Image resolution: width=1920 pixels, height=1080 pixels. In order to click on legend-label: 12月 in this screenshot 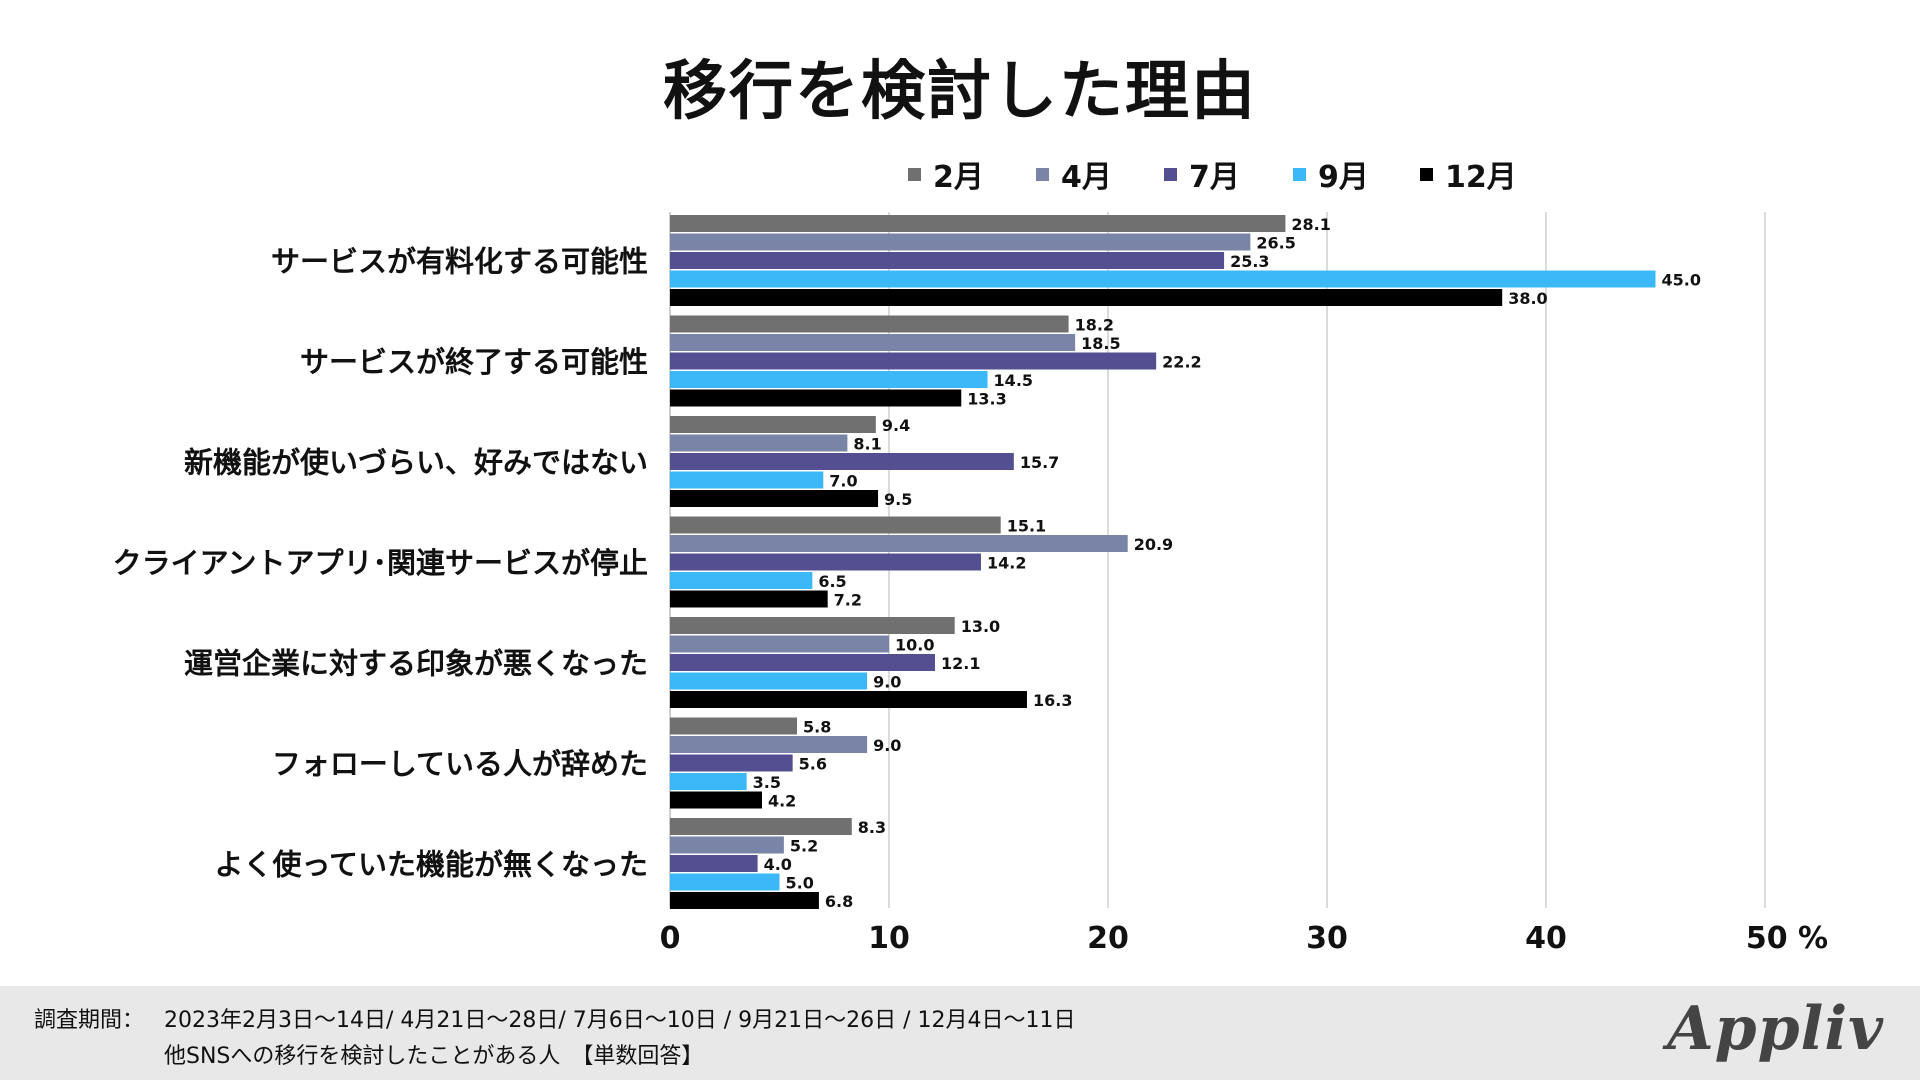, I will do `click(1481, 177)`.